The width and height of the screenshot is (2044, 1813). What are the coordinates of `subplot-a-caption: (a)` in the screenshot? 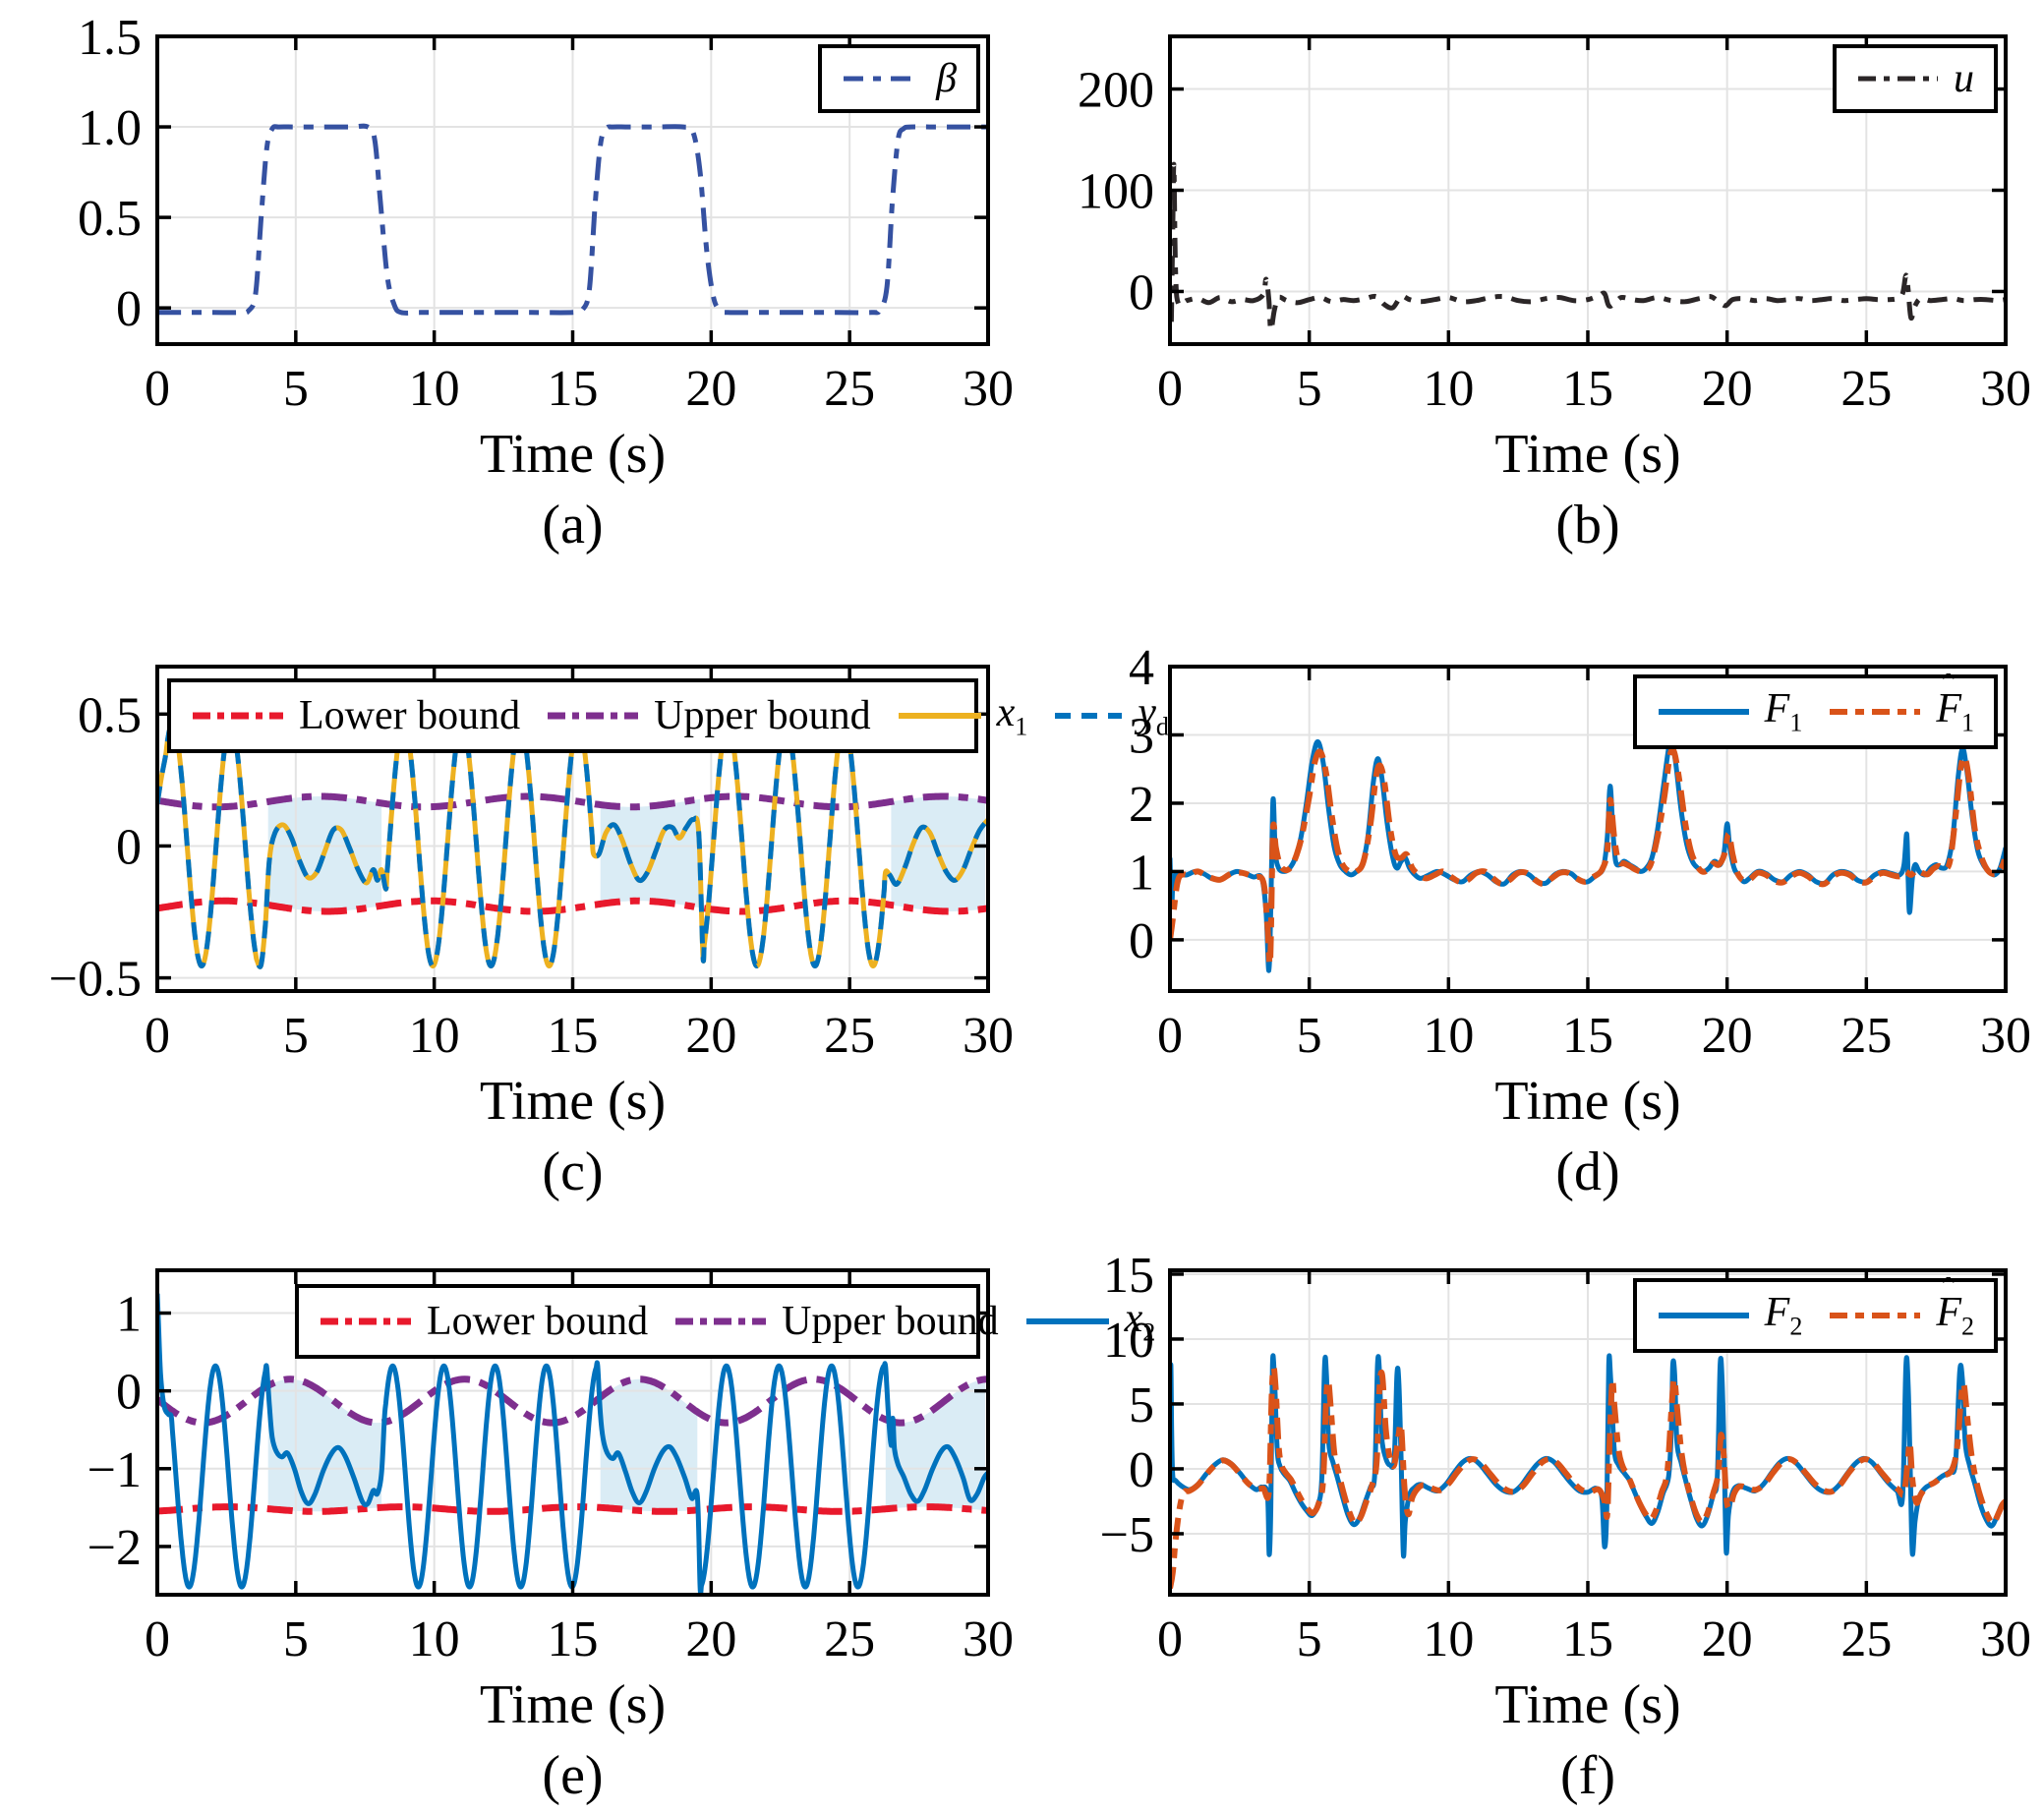 It's located at (573, 525).